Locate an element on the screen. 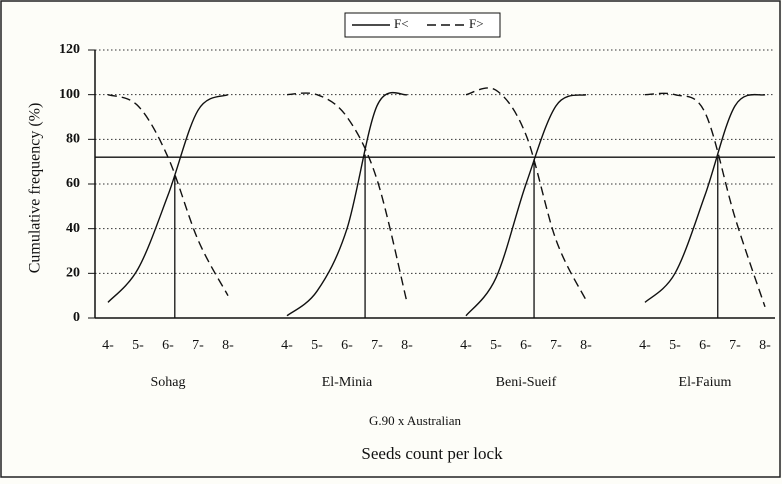  y-tick-label: 100 is located at coordinates (69, 94).